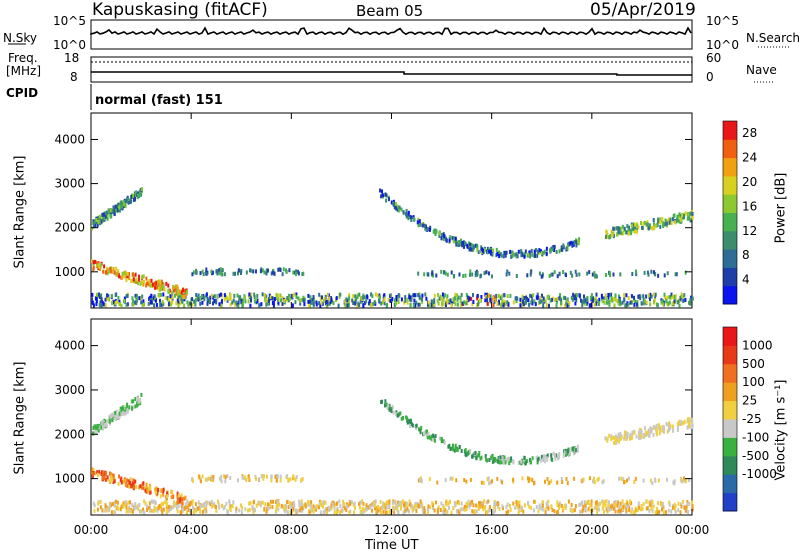 This screenshot has height=554, width=800. What do you see at coordinates (761, 70) in the screenshot?
I see `nave-label: Nave` at bounding box center [761, 70].